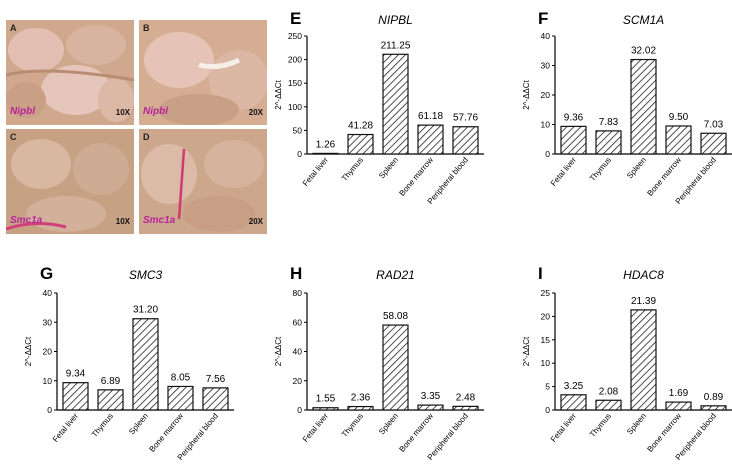  Describe the element at coordinates (181, 377) in the screenshot. I see `value-label: 8.05` at that location.